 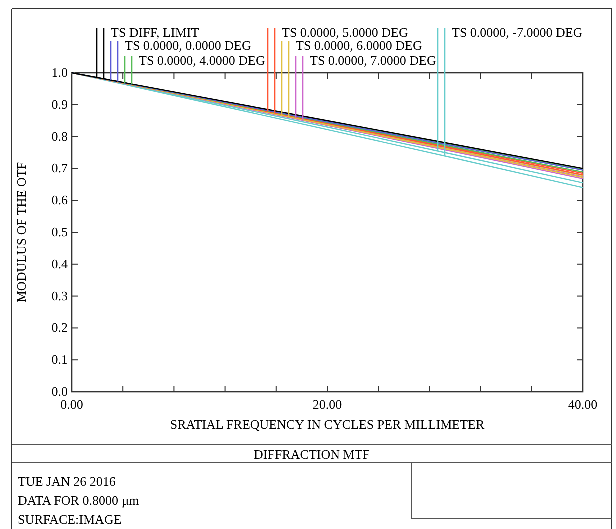 What do you see at coordinates (60, 168) in the screenshot?
I see `y-tick-label: 0.7` at bounding box center [60, 168].